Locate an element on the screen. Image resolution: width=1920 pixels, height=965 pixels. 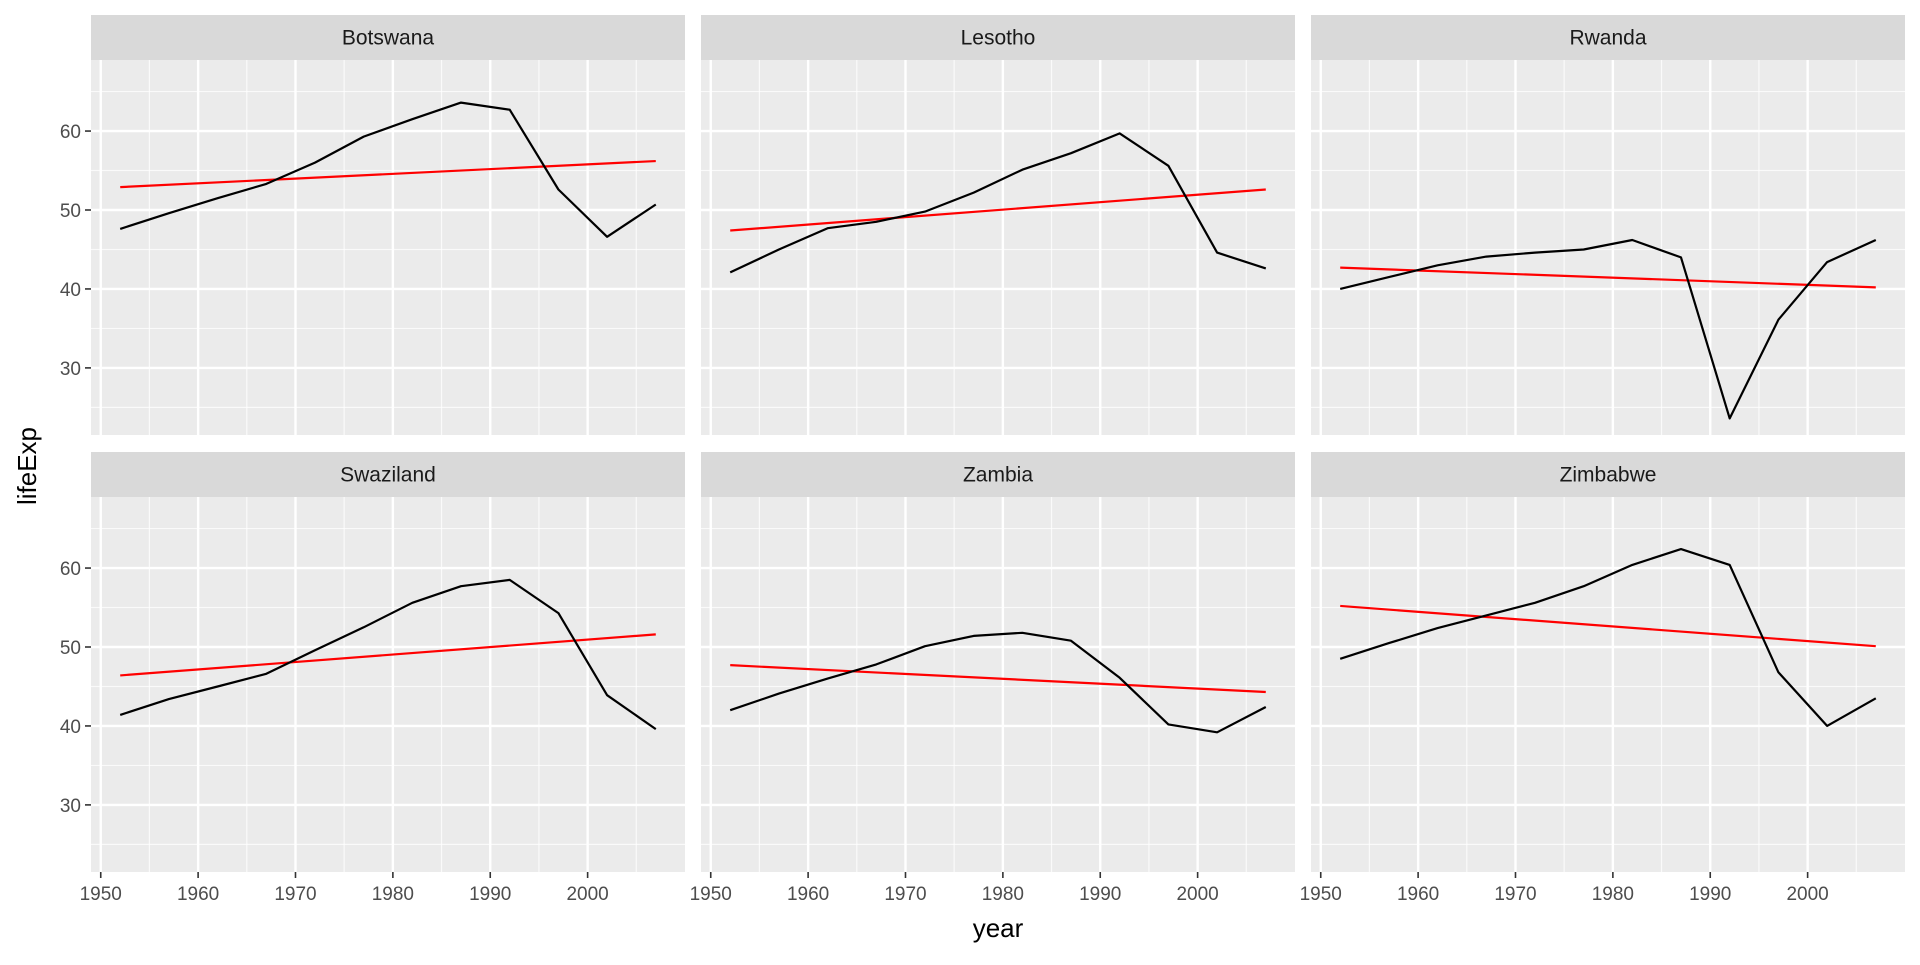
panel-zambia: Zambia is located at coordinates (998, 662).